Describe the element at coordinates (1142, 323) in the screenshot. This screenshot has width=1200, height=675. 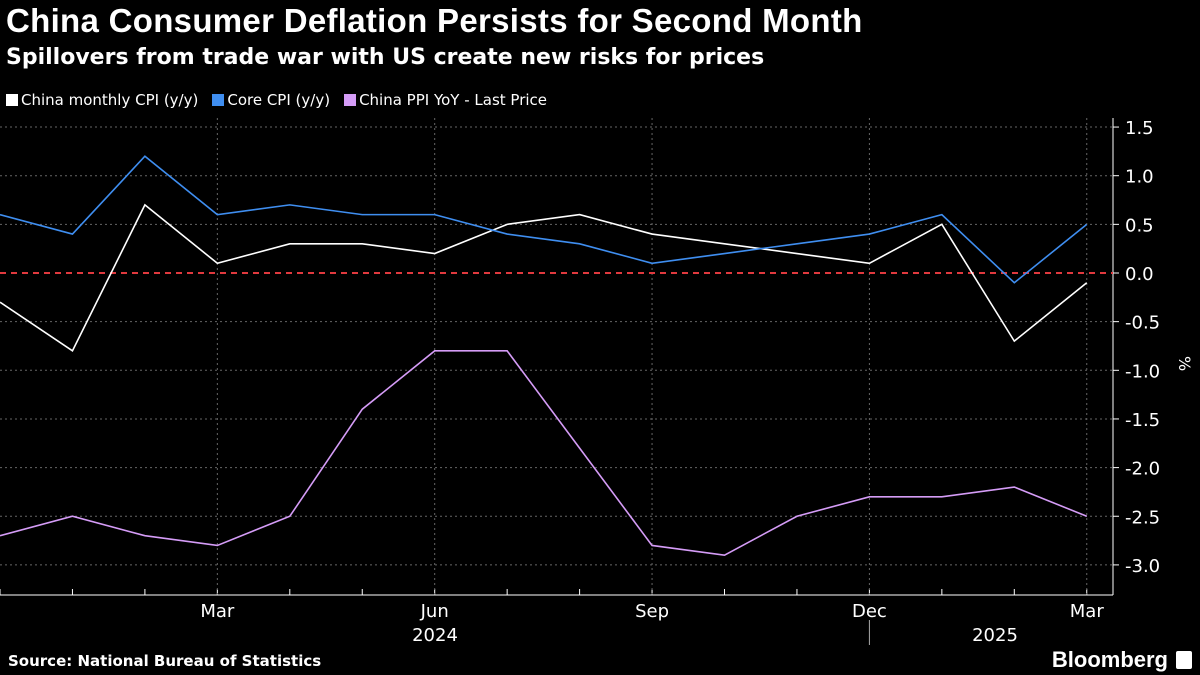
I see `y-tick-label: -0.5` at that location.